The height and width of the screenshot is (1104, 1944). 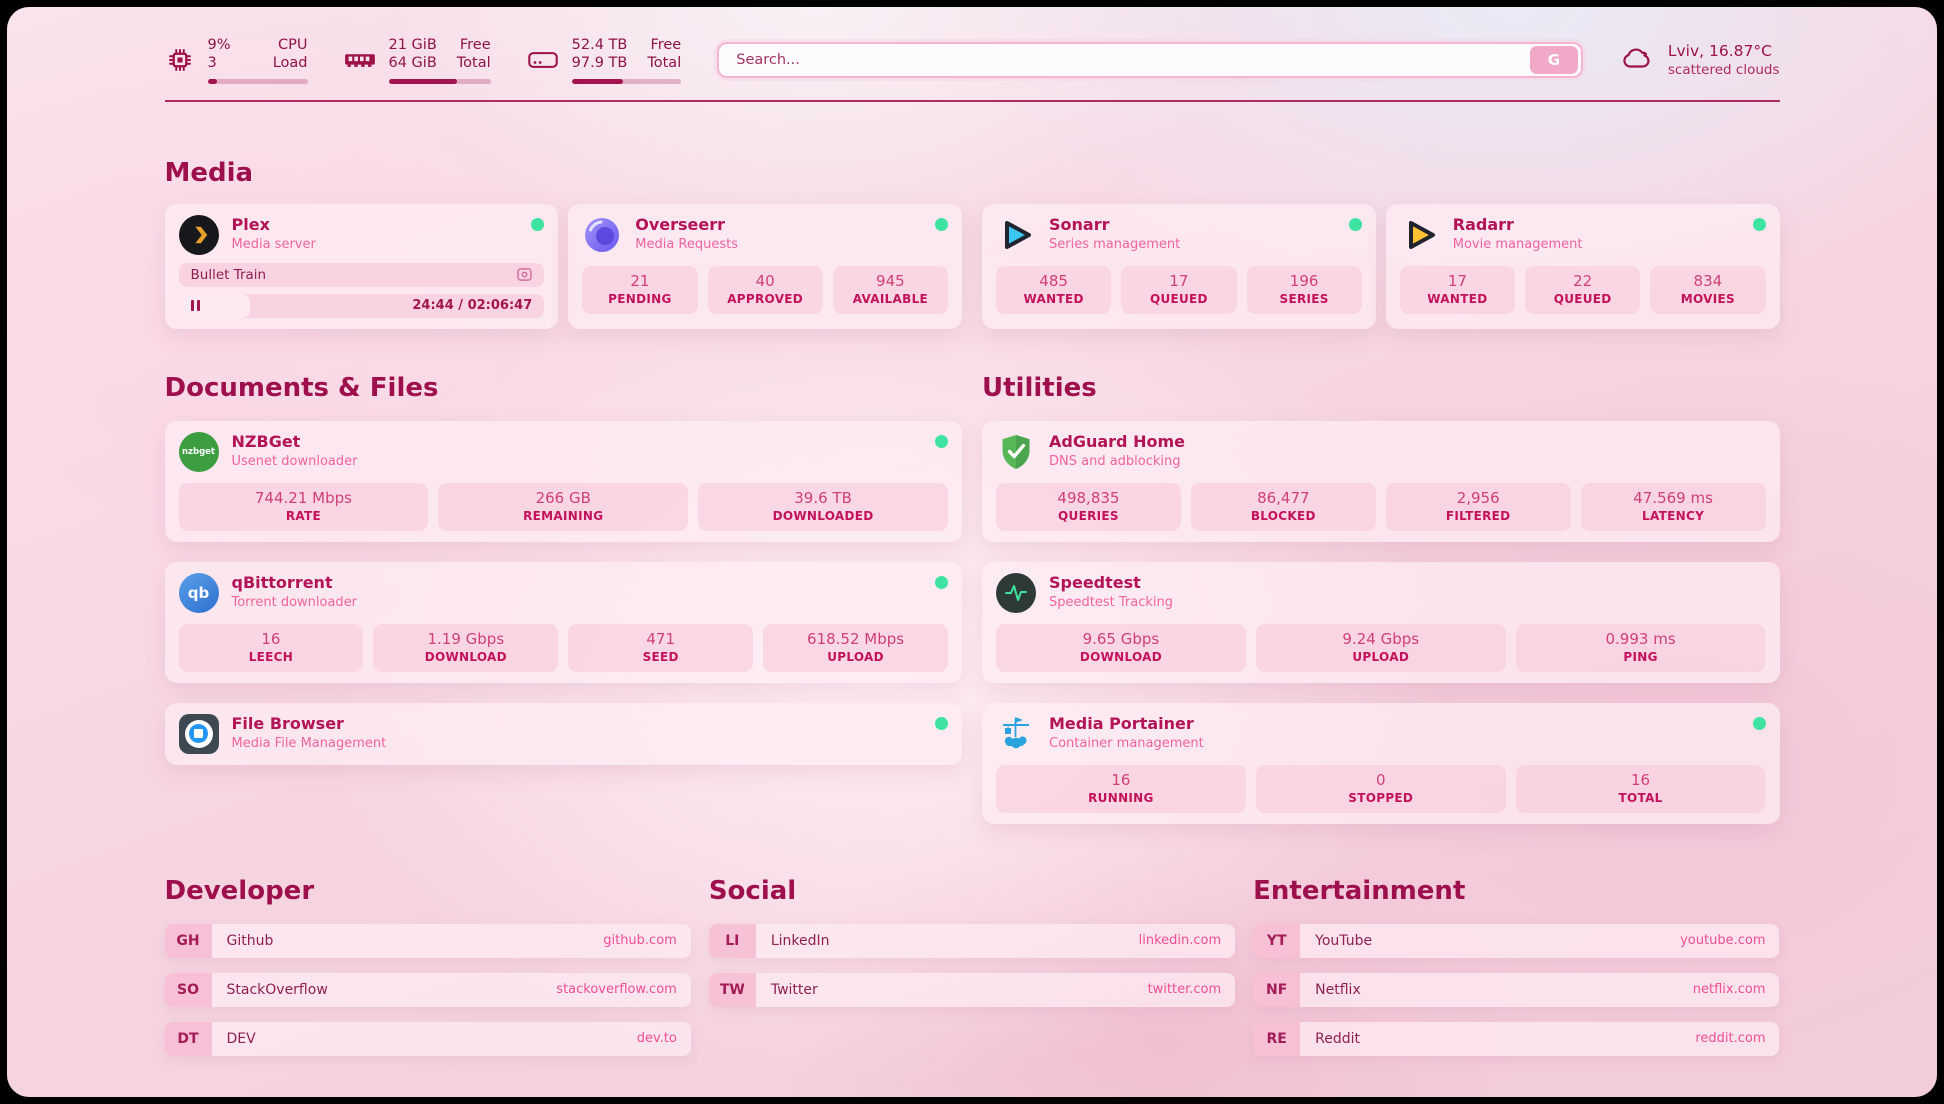 What do you see at coordinates (661, 647) in the screenshot?
I see `qbittorrent-stat-seed: 471 SEED` at bounding box center [661, 647].